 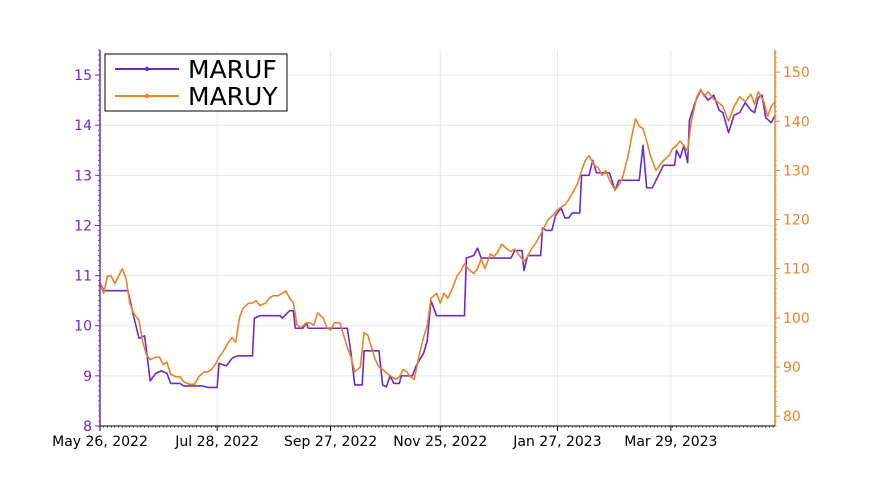 I want to click on left-tick-label: 15, so click(x=83, y=76).